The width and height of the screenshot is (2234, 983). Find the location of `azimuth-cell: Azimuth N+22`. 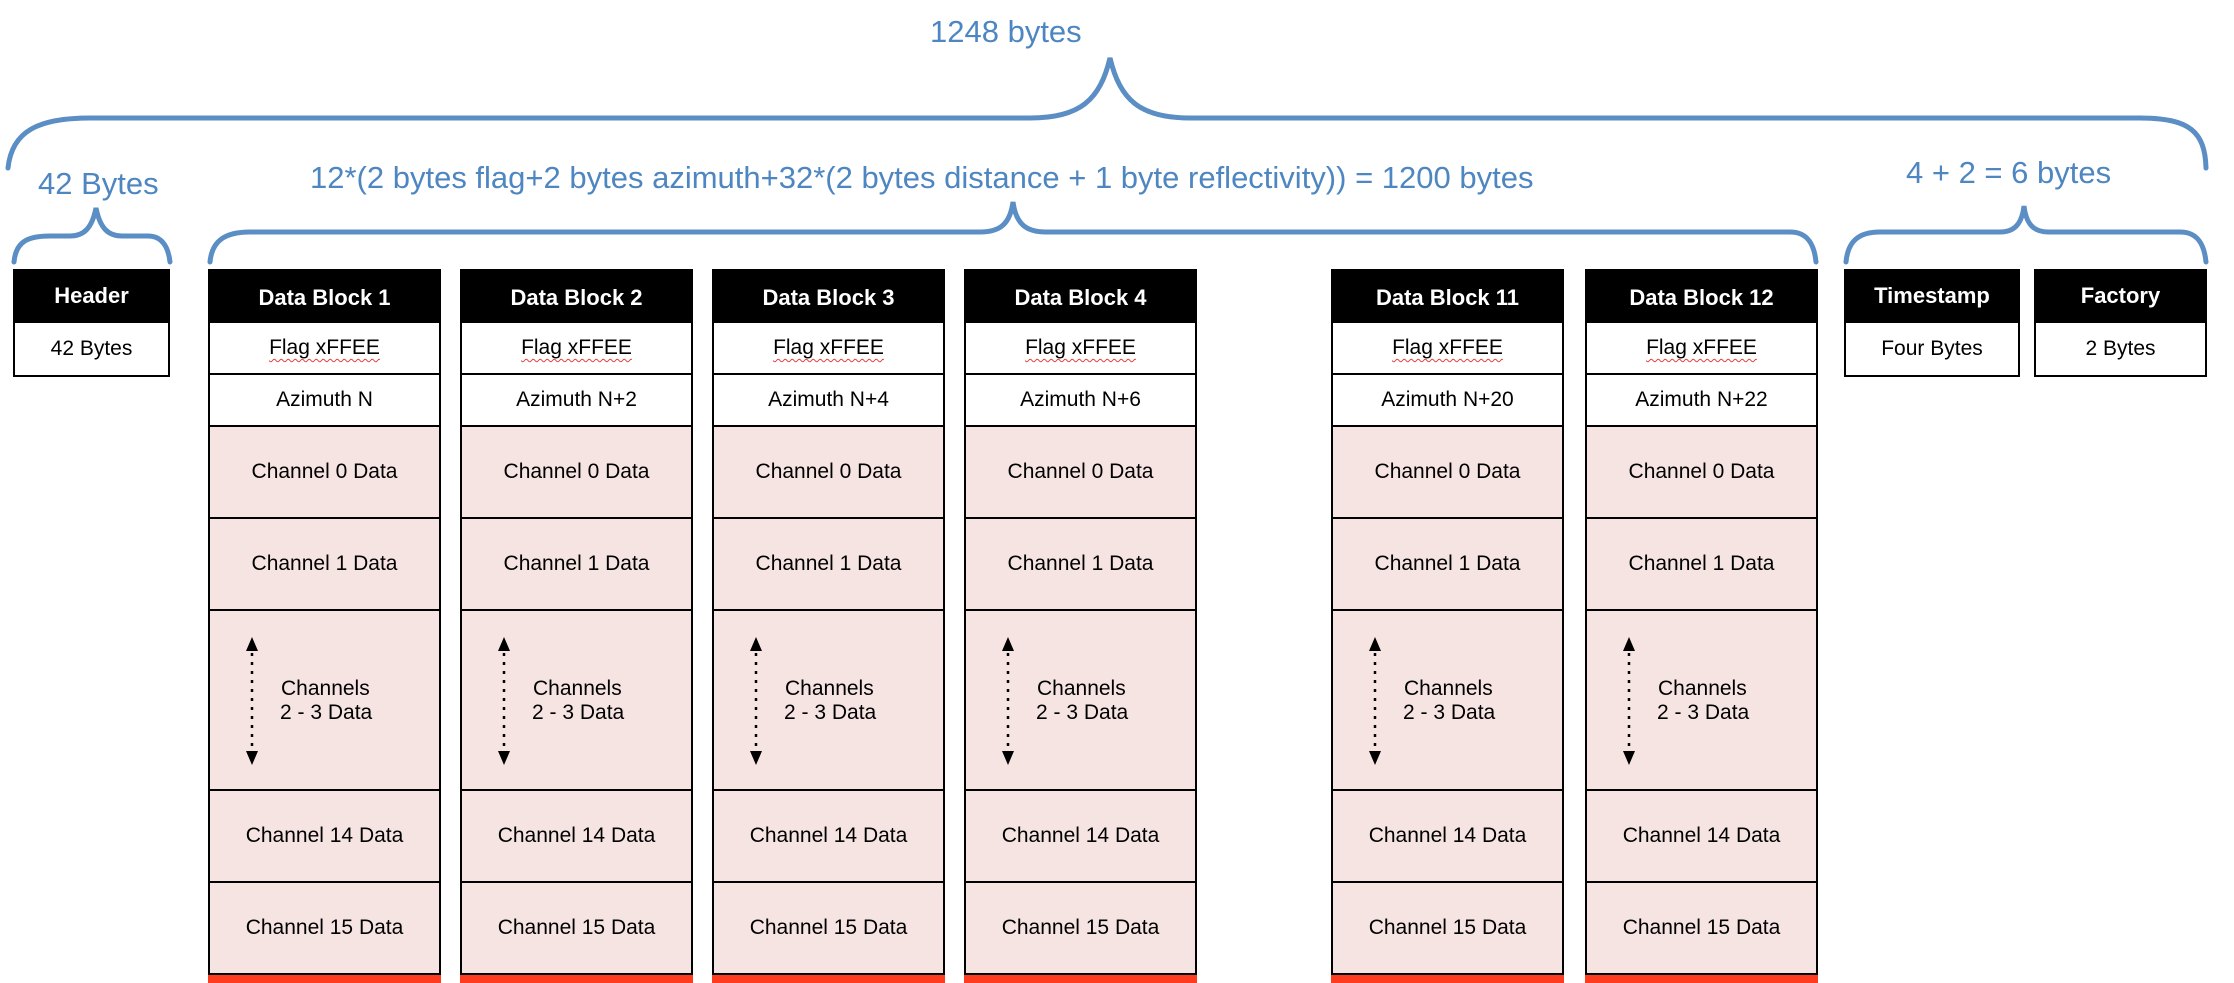

azimuth-cell: Azimuth N+22 is located at coordinates (1701, 401).